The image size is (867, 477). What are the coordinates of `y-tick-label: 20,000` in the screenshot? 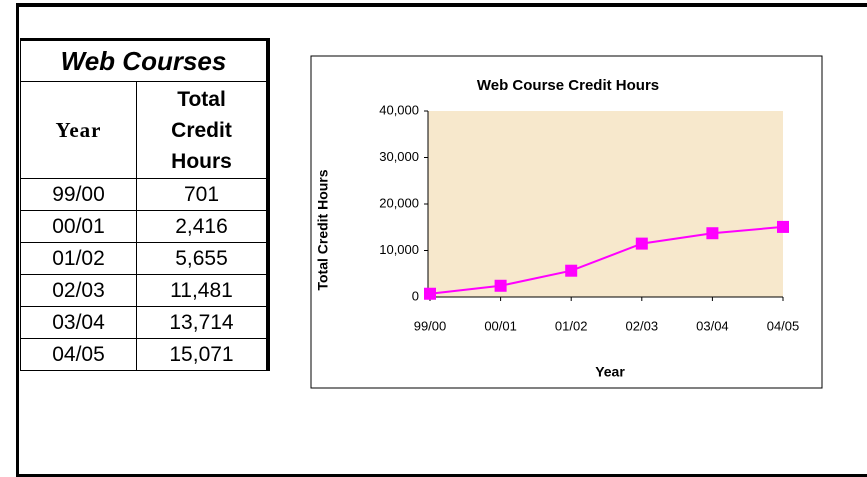 It's located at (399, 202).